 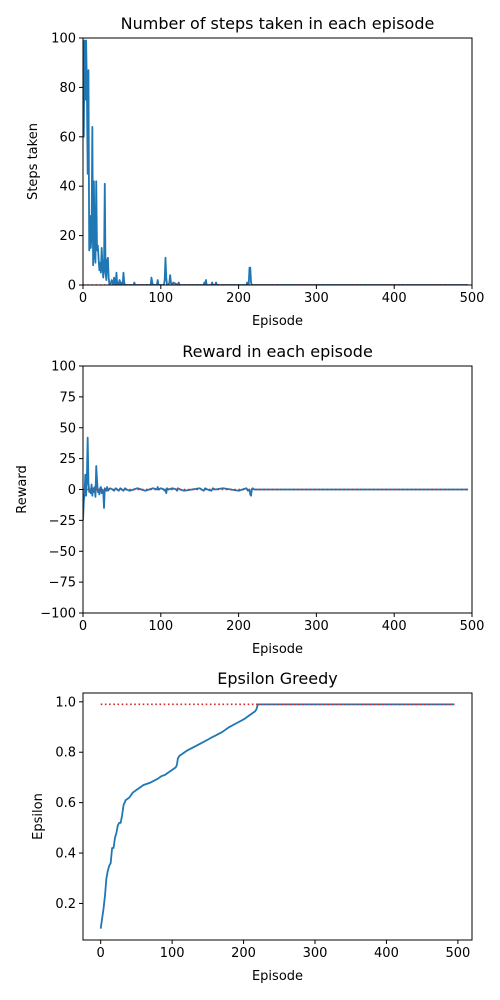 What do you see at coordinates (62, 552) in the screenshot?
I see `y-tick-label: −50` at bounding box center [62, 552].